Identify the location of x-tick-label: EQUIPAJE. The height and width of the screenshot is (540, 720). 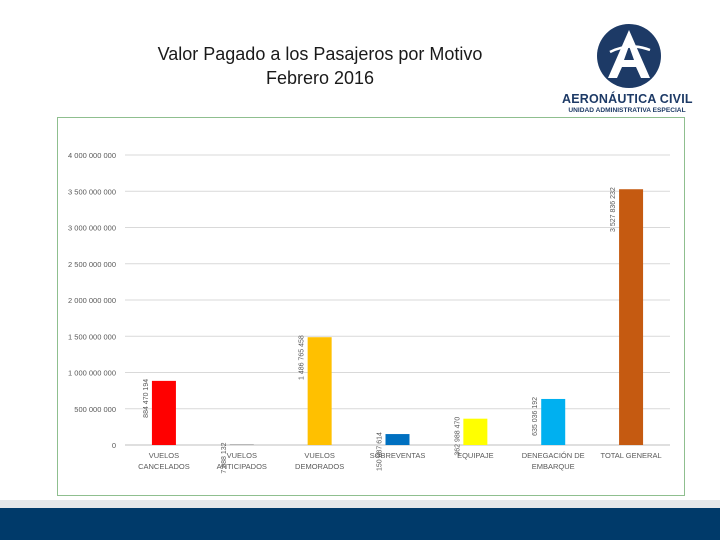
(475, 455).